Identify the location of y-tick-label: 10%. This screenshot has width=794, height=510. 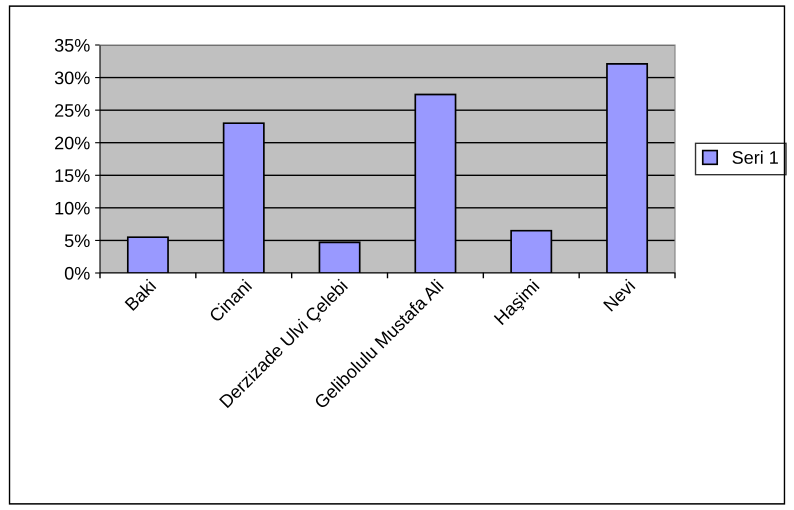
(73, 208).